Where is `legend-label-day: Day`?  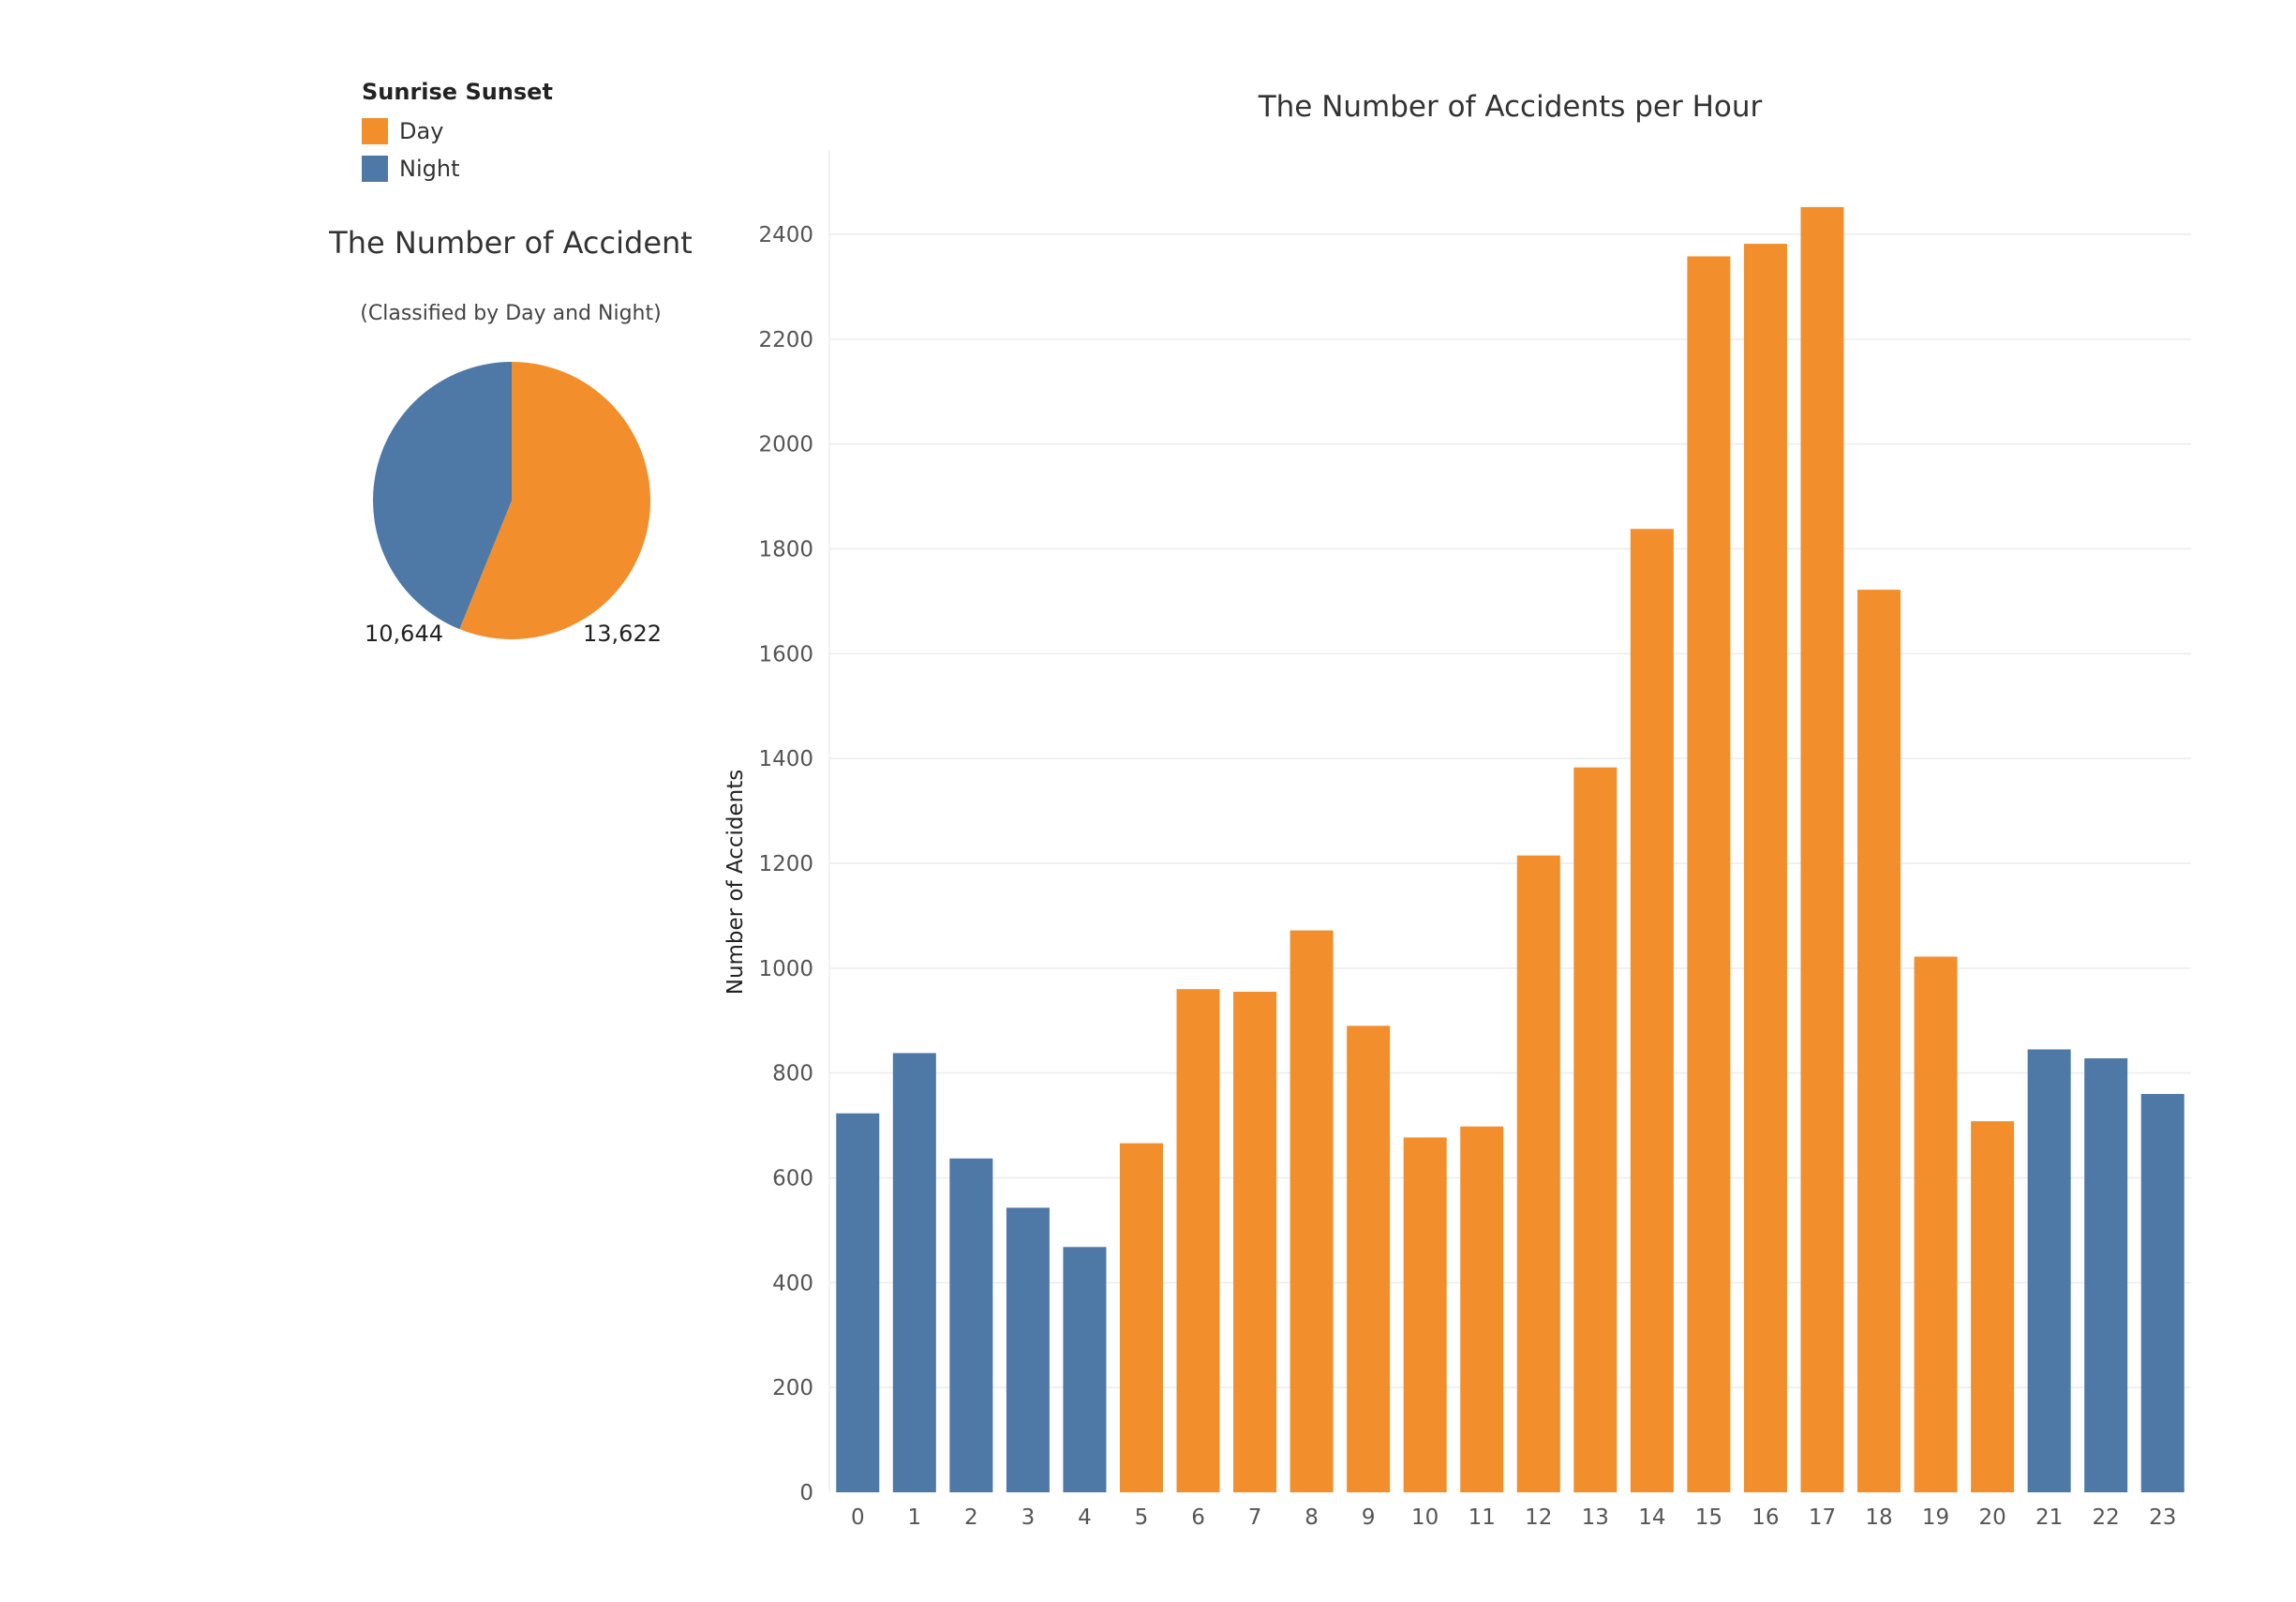 legend-label-day: Day is located at coordinates (422, 131).